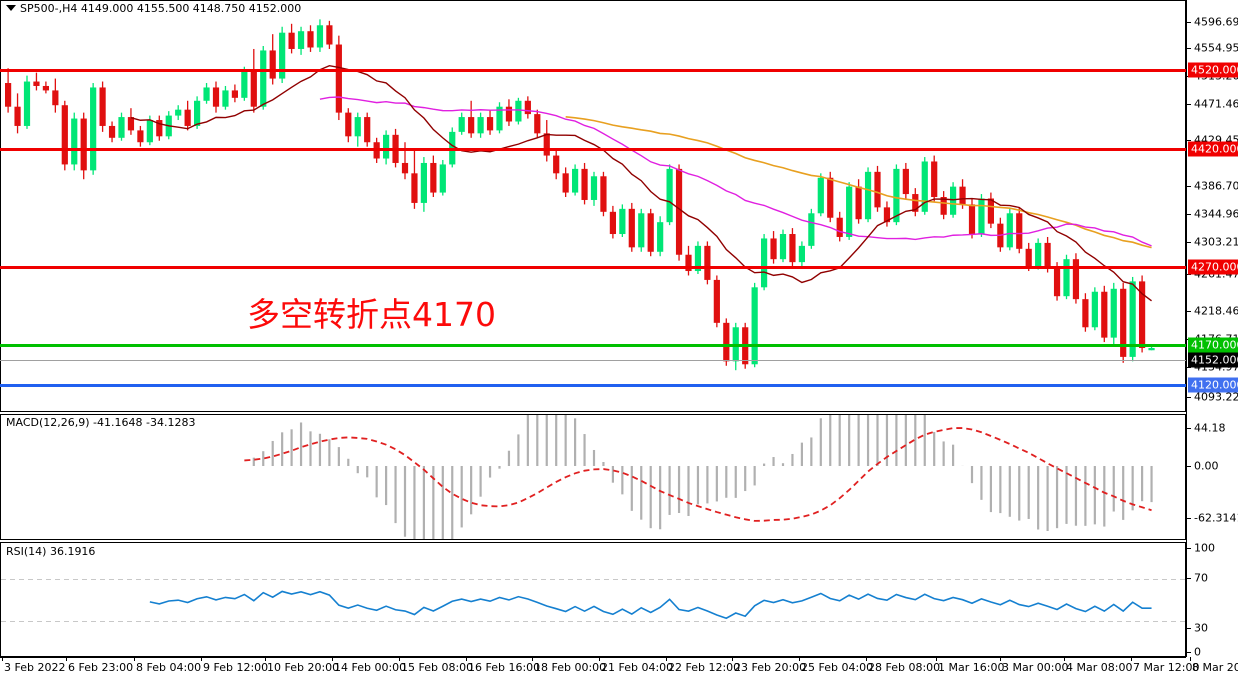 The image size is (1238, 687). Describe the element at coordinates (1213, 385) in the screenshot. I see `price-tag-4120-000: 4120.000` at that location.